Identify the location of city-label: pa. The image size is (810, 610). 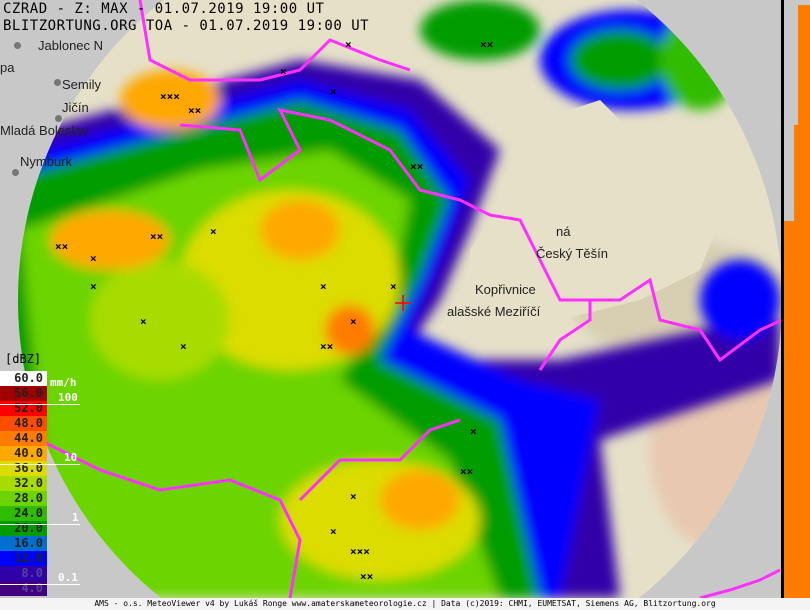
(7, 67).